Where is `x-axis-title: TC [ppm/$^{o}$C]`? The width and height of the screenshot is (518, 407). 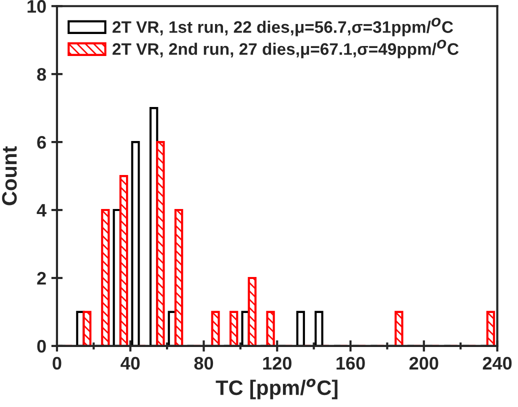
x-axis-title: TC [ppm/$^{o}$C] is located at coordinates (277, 389).